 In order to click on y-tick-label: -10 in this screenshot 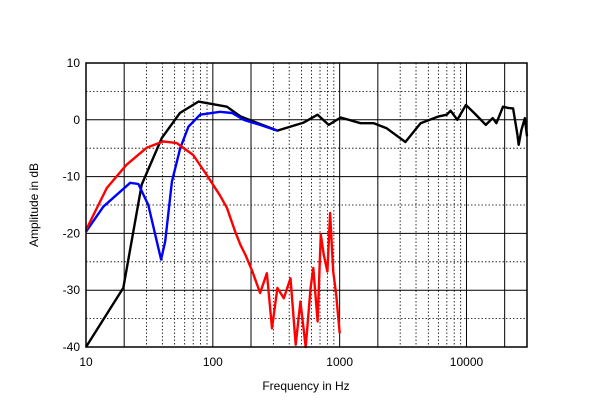, I will do `click(72, 177)`.